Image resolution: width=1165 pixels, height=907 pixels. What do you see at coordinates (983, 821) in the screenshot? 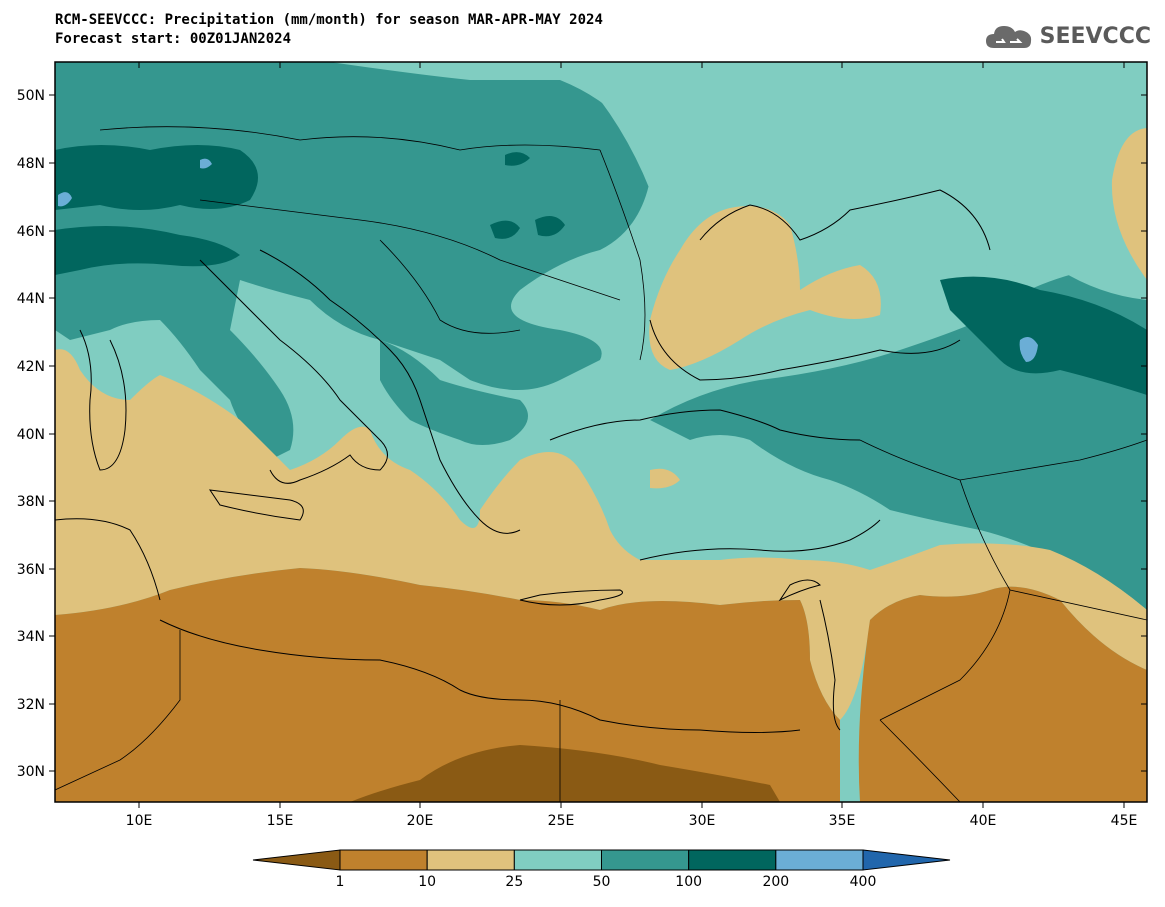
I see `lon-label: 40E` at bounding box center [983, 821].